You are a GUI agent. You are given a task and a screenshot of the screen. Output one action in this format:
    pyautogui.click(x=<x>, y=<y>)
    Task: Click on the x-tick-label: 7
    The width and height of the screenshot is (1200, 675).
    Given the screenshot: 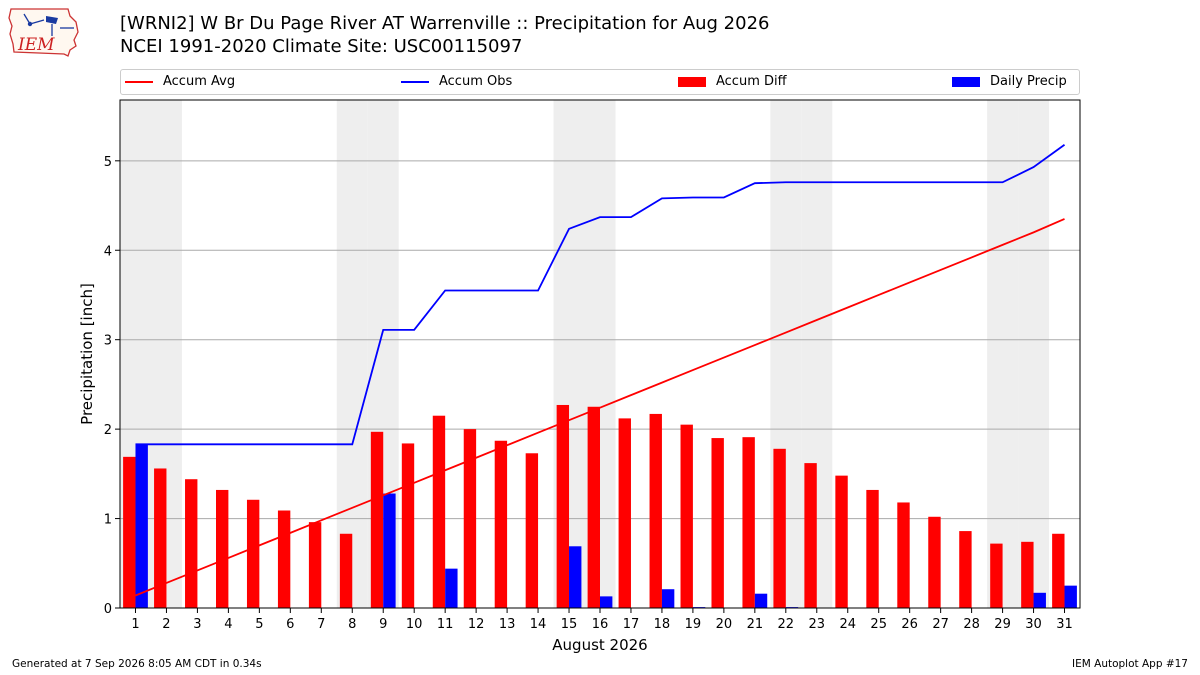 What is the action you would take?
    pyautogui.click(x=321, y=624)
    